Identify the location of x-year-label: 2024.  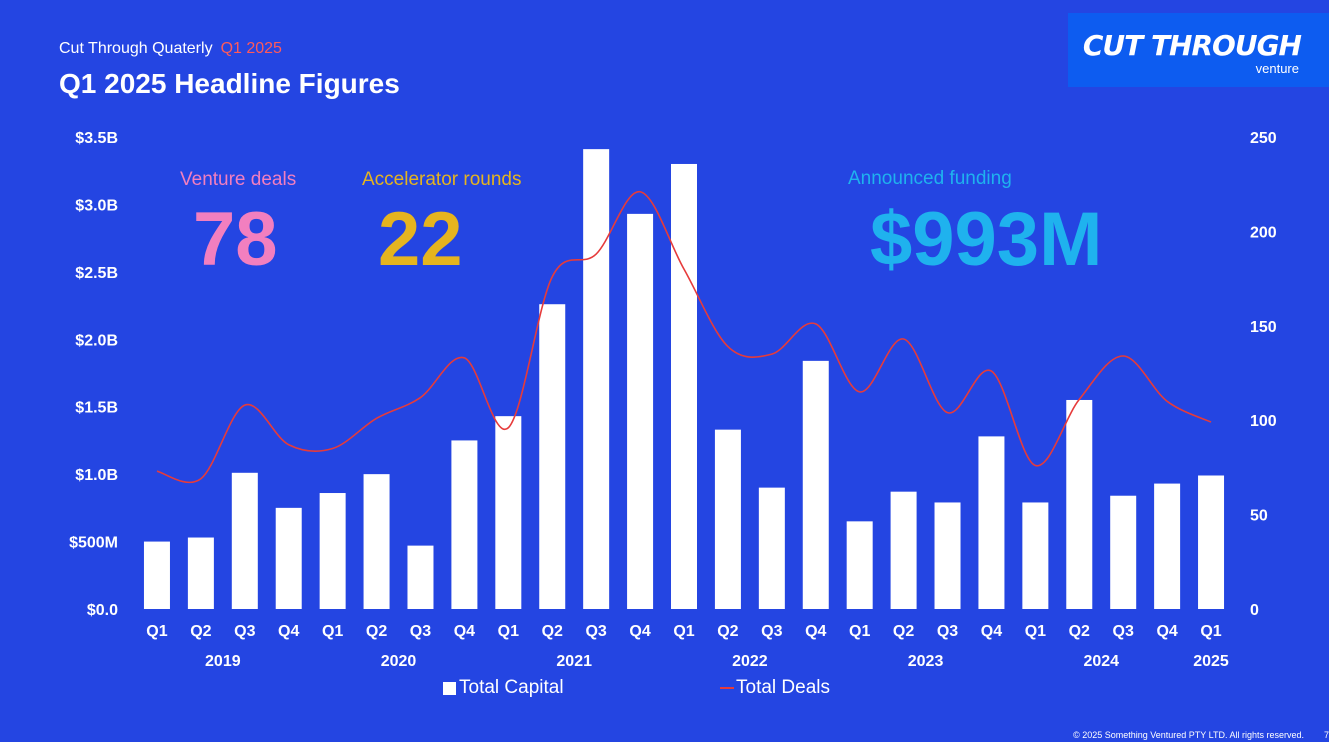
(1101, 661).